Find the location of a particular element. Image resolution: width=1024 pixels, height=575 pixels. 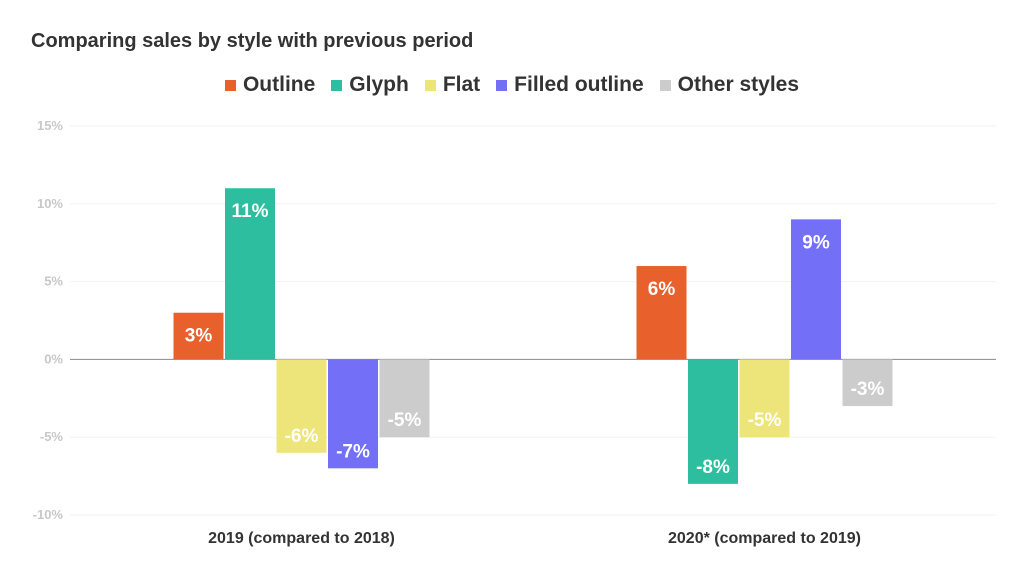

legend-label: Filled outline is located at coordinates (579, 84).